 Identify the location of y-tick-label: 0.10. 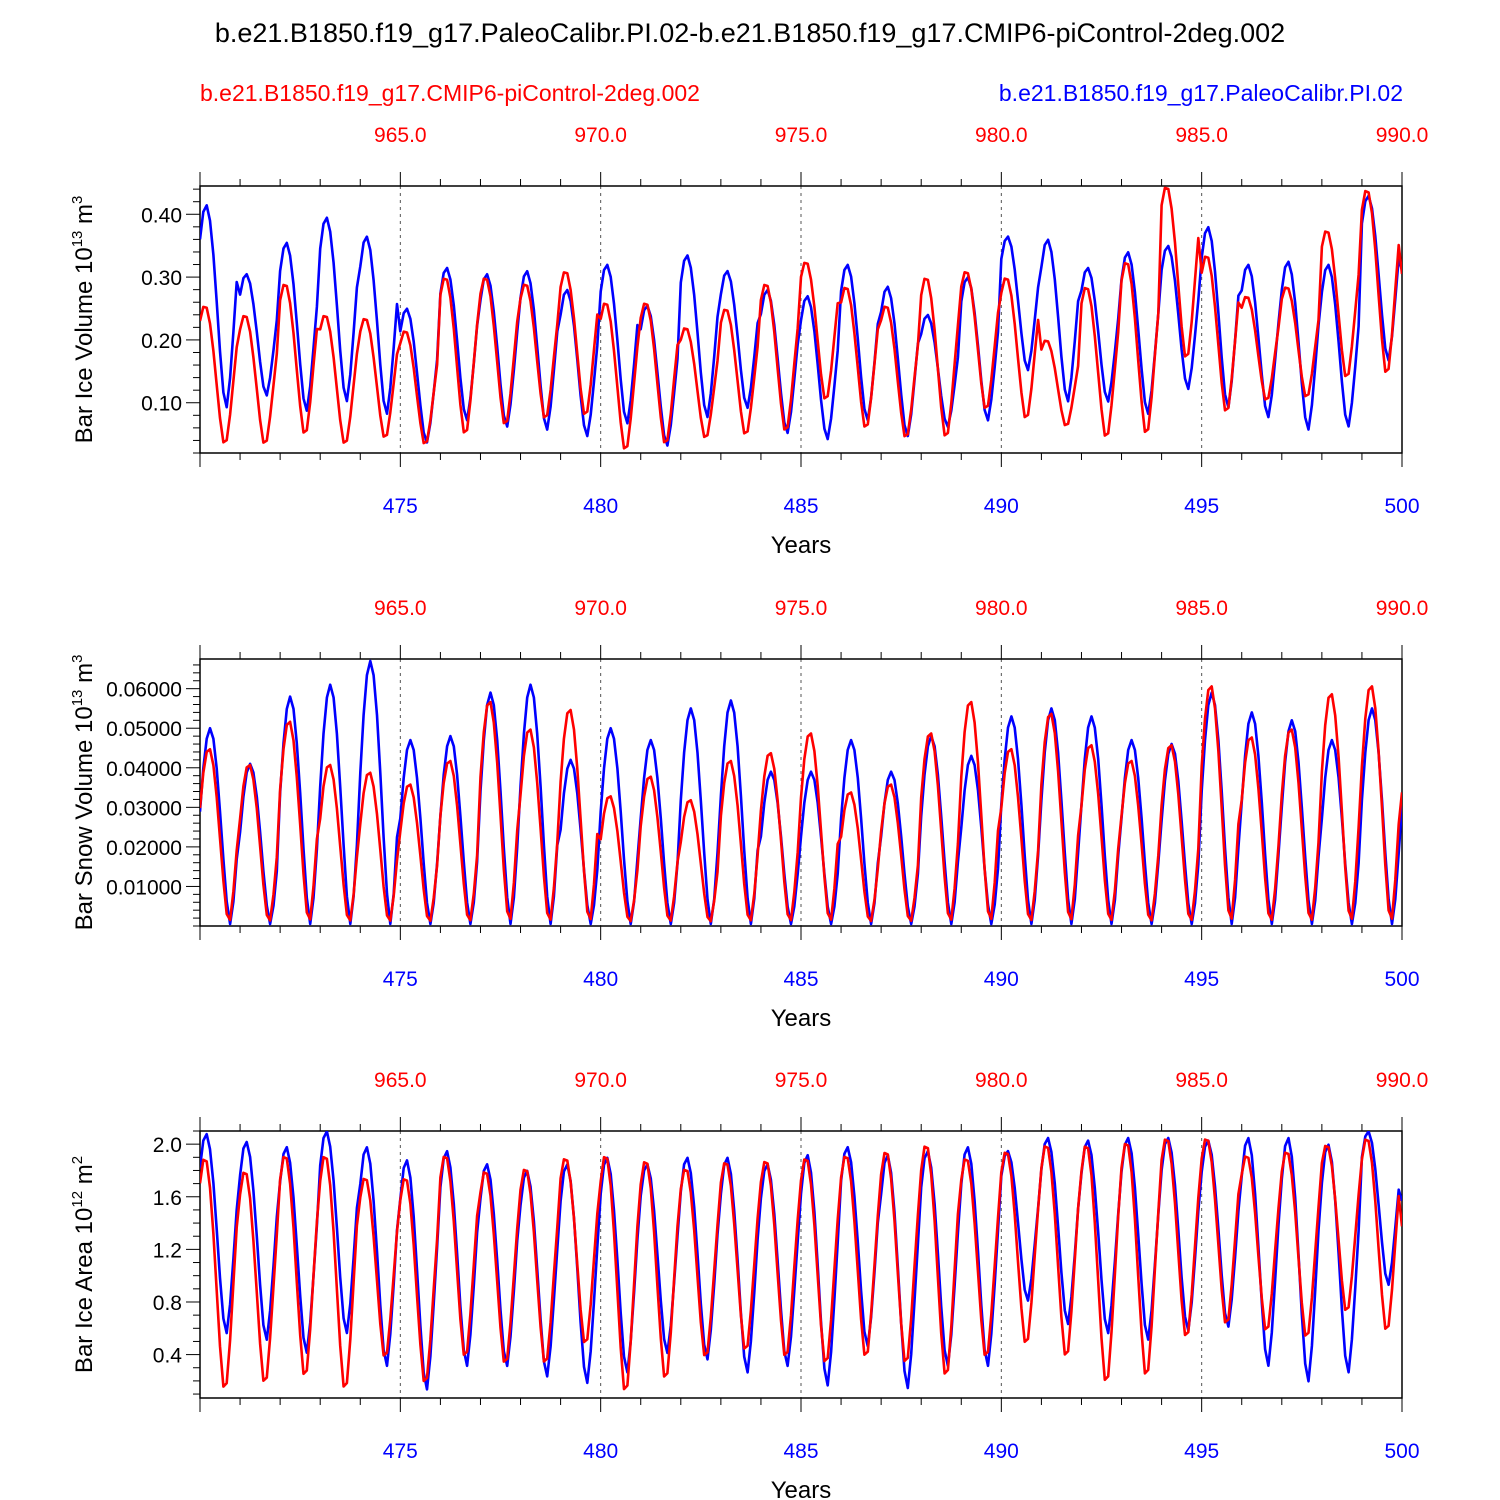
(161, 404).